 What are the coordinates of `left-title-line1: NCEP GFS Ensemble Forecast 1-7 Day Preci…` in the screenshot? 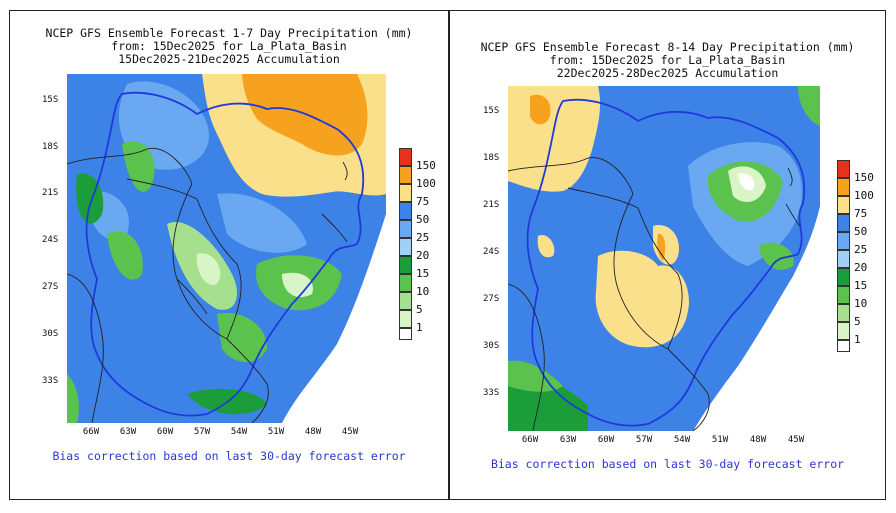 It's located at (229, 33).